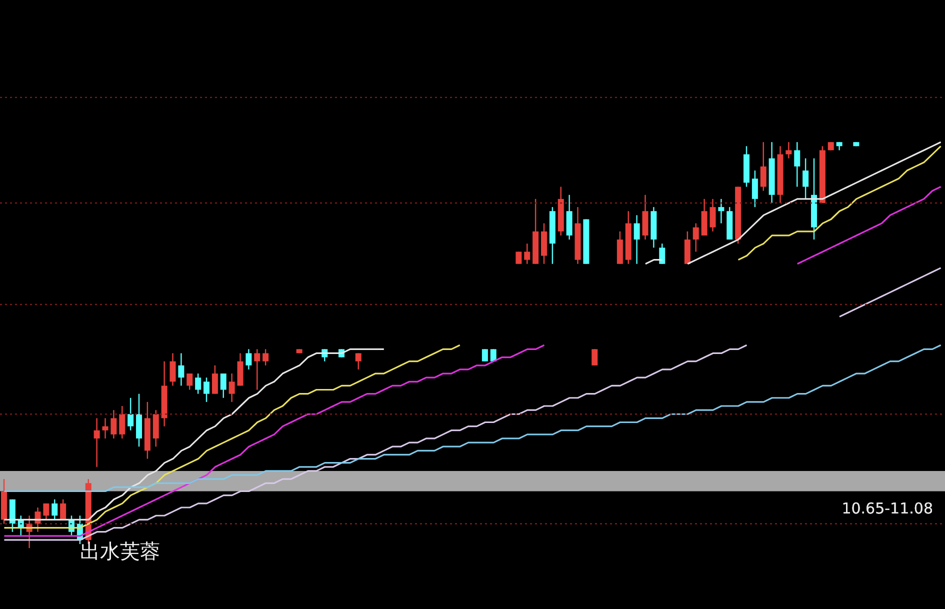 The image size is (945, 609). What do you see at coordinates (120, 551) in the screenshot?
I see `annotation: 出水芙蓉` at bounding box center [120, 551].